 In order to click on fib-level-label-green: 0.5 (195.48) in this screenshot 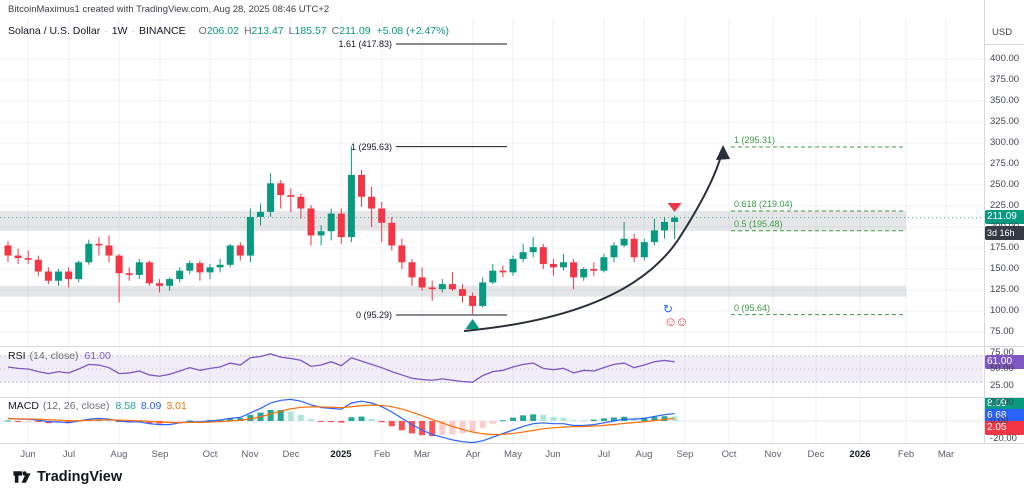, I will do `click(758, 223)`.